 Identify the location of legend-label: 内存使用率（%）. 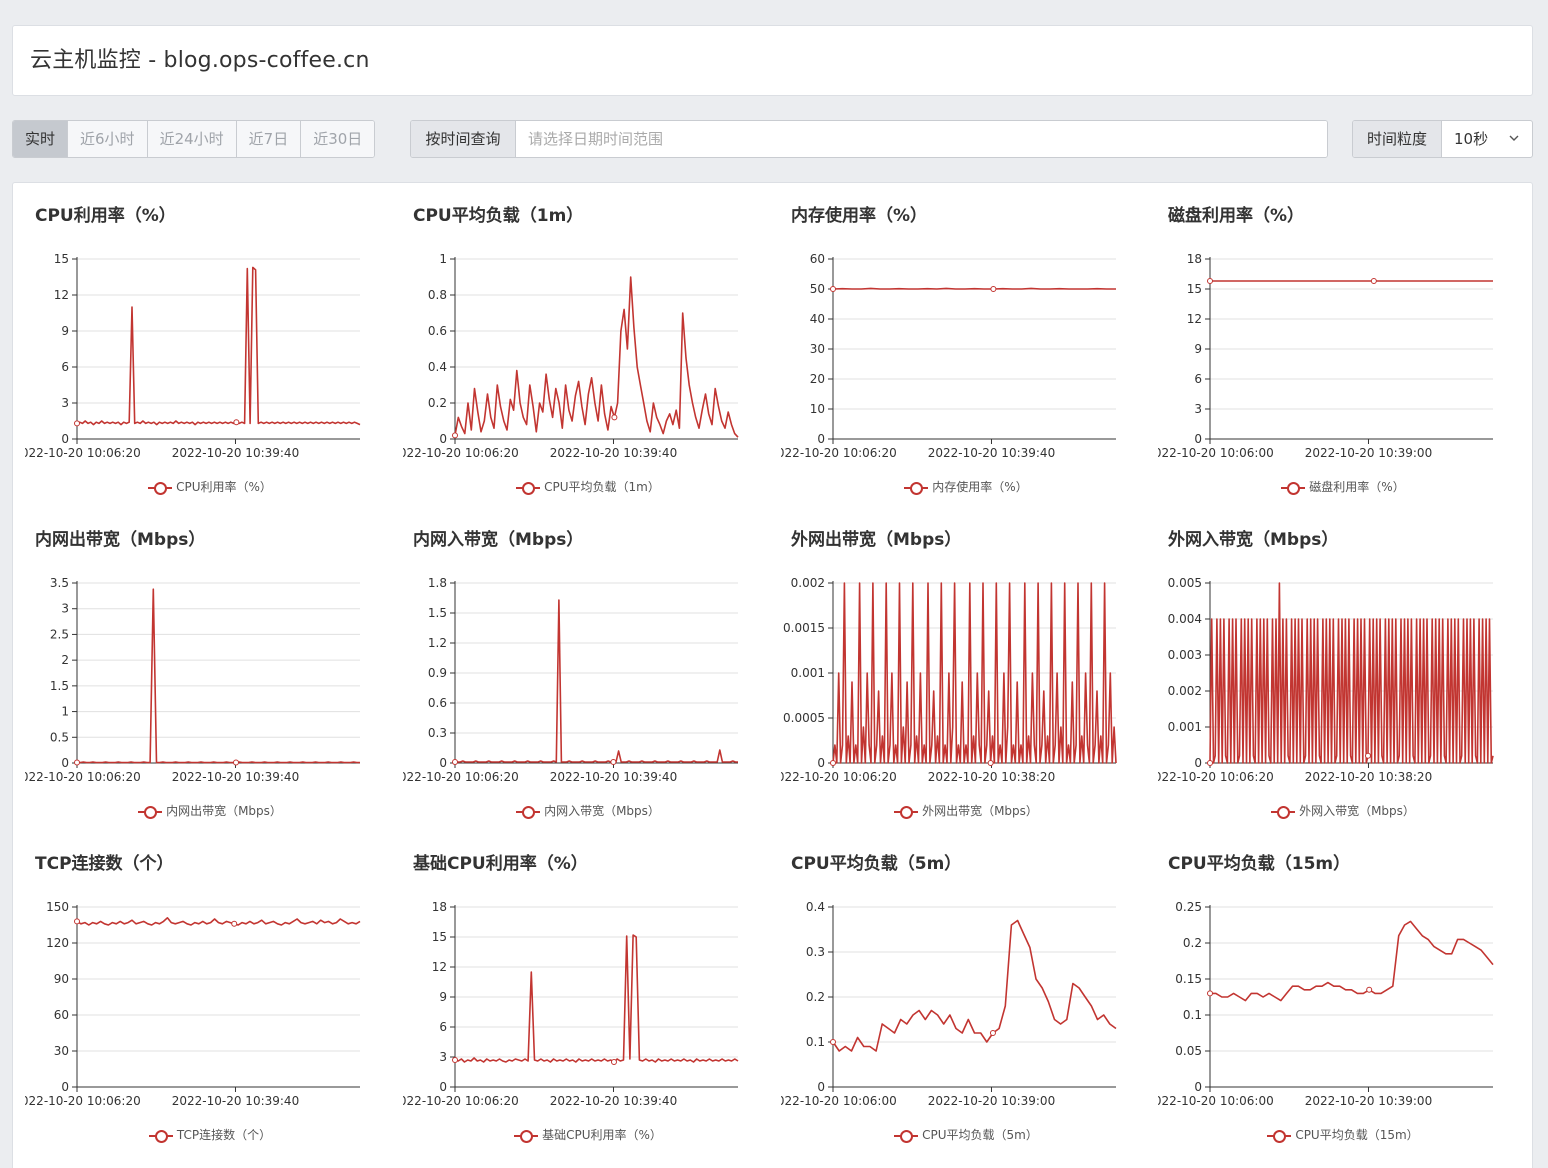
(980, 487).